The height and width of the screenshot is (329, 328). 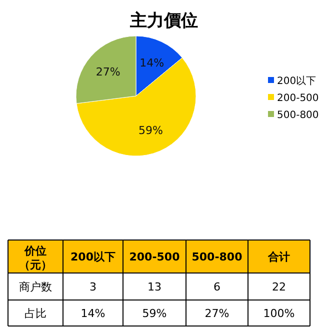 What do you see at coordinates (278, 257) in the screenshot?
I see `text: 合计` at bounding box center [278, 257].